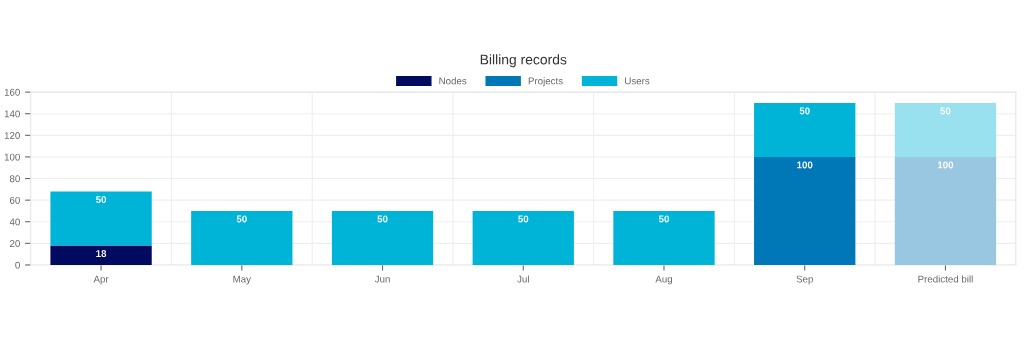  I want to click on y-tick-label: 100, so click(12, 157).